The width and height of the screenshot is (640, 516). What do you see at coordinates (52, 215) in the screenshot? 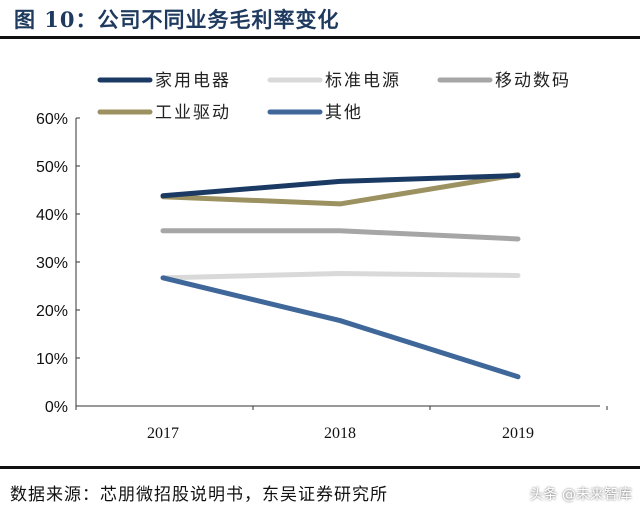
I see `y-tick-label: 40%` at bounding box center [52, 215].